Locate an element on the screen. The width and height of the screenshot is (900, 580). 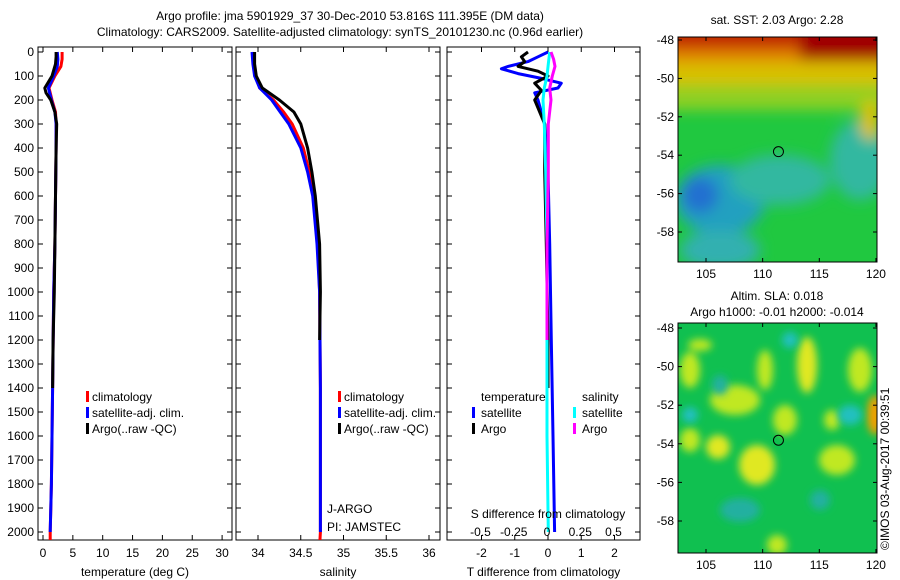
y-tick-label: -52 is located at coordinates (666, 117).